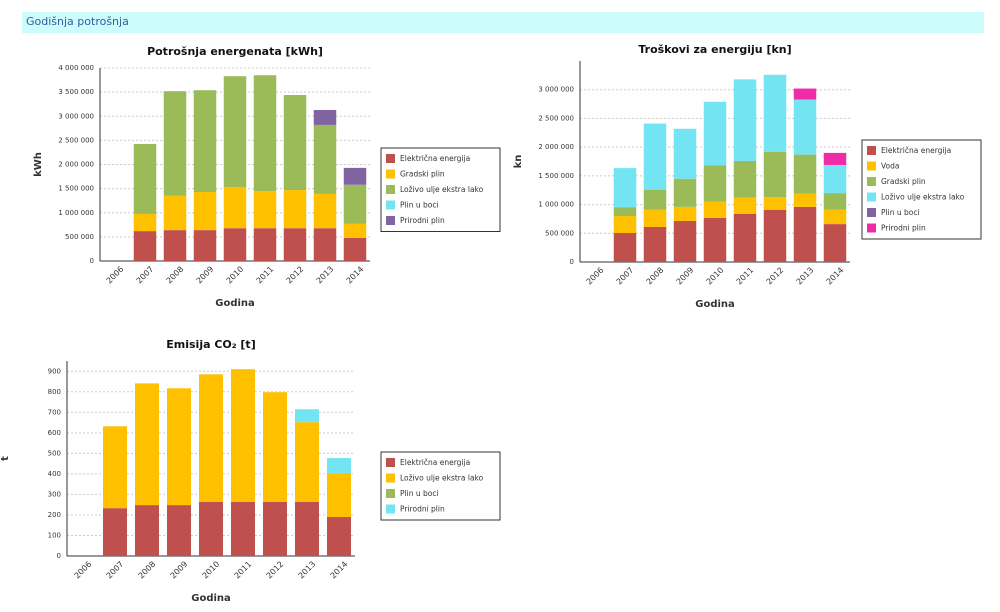  Describe the element at coordinates (77, 21) in the screenshot. I see `header-title: Godišnja potrošnja` at that location.